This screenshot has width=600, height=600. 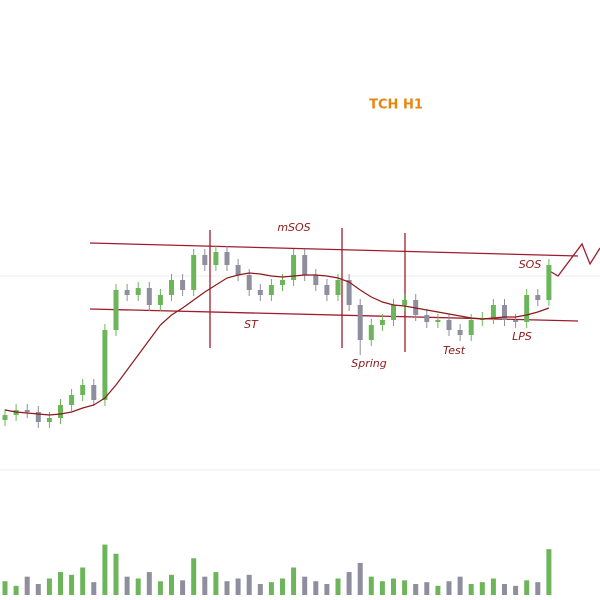 What do you see at coordinates (369, 363) in the screenshot?
I see `annotation: Spring` at bounding box center [369, 363].